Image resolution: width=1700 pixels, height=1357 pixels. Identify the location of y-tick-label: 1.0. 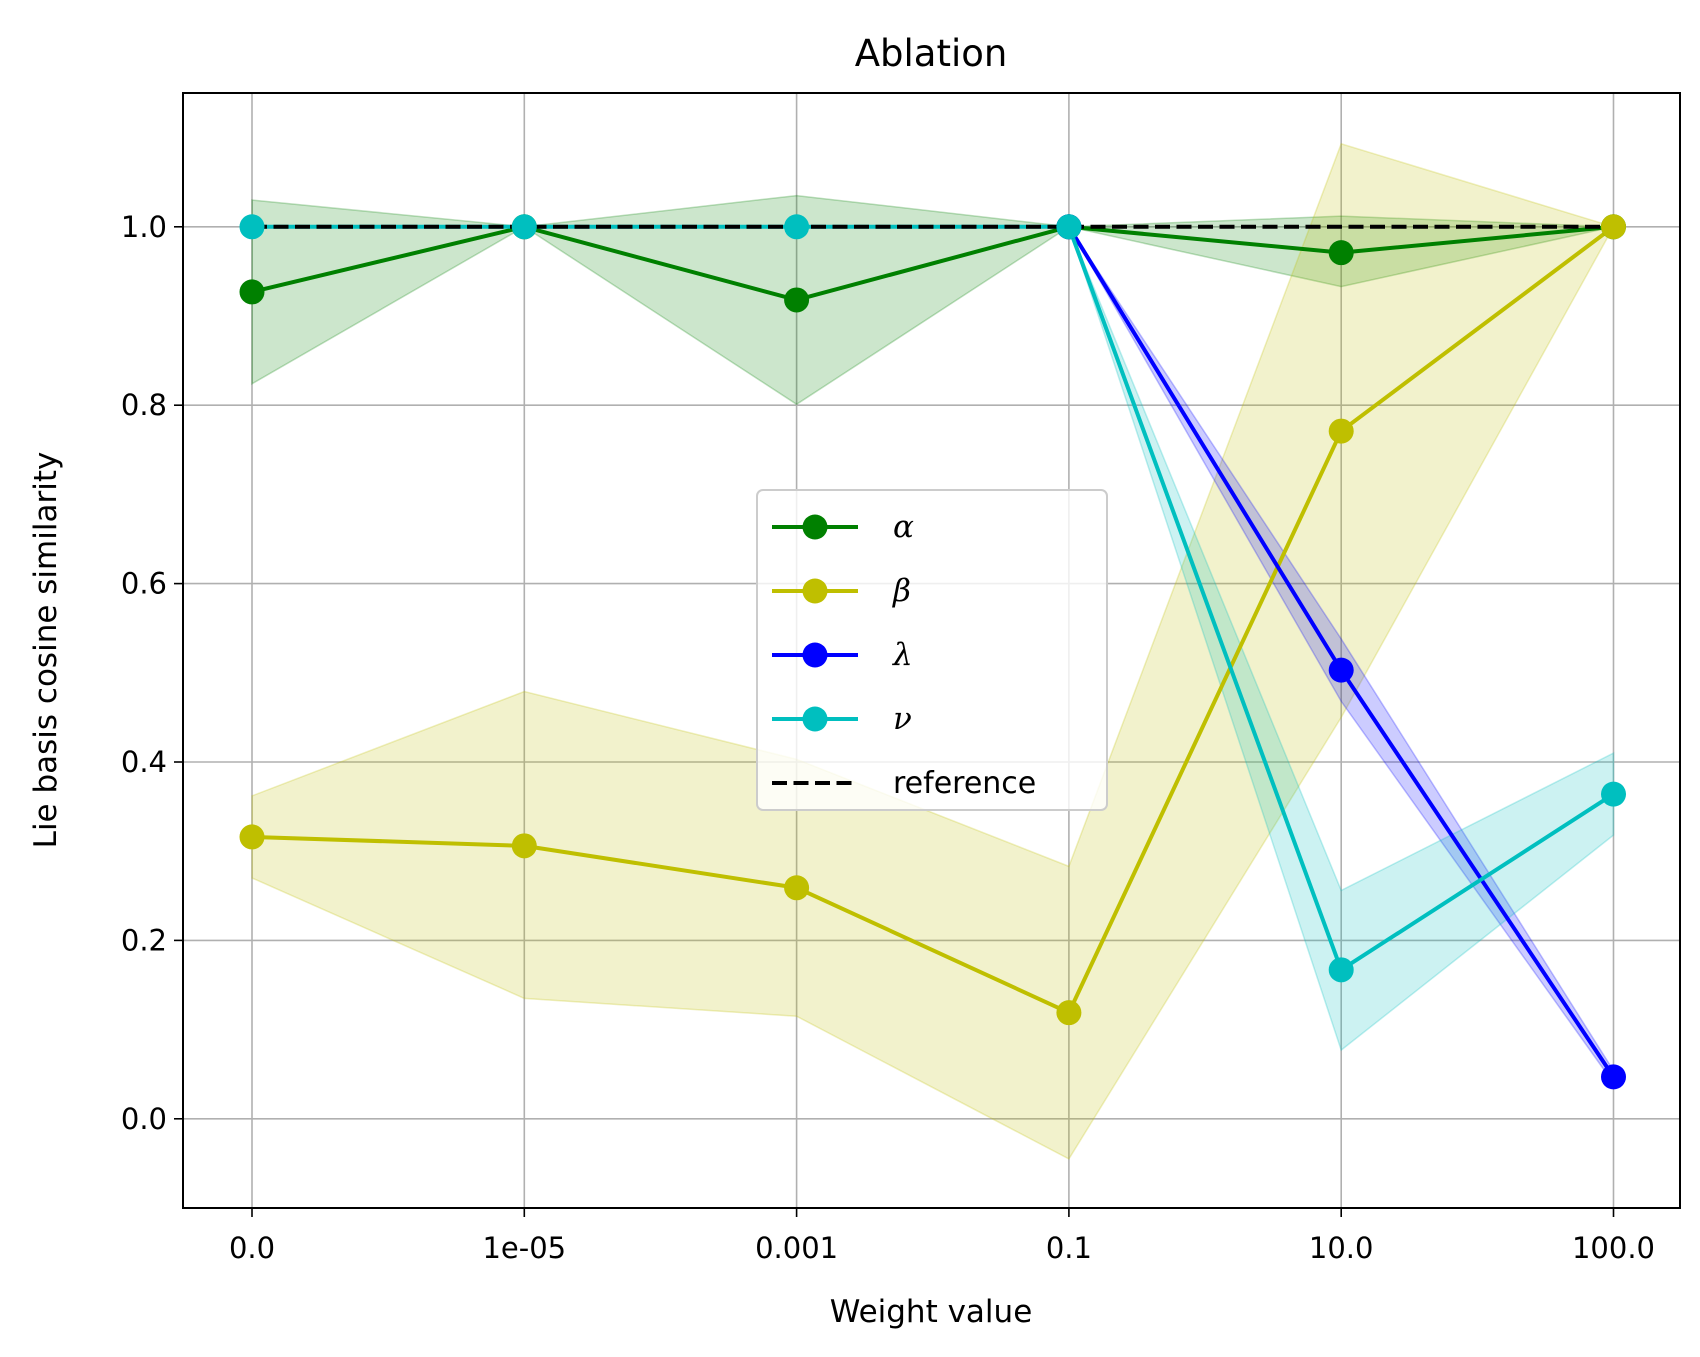
(144, 227).